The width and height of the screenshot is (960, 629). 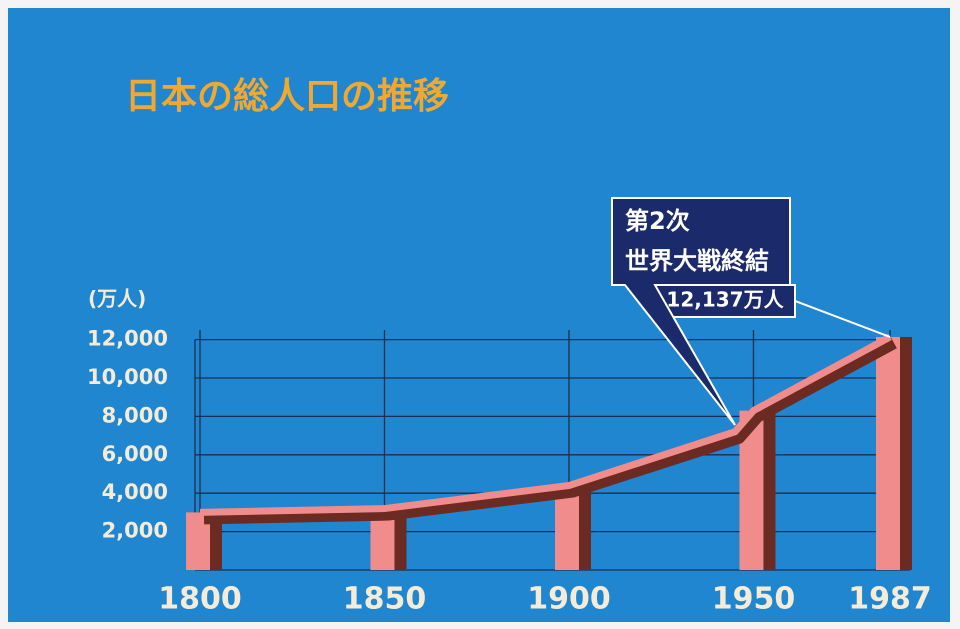 I want to click on y-tick-label: 12,000, so click(x=127, y=339).